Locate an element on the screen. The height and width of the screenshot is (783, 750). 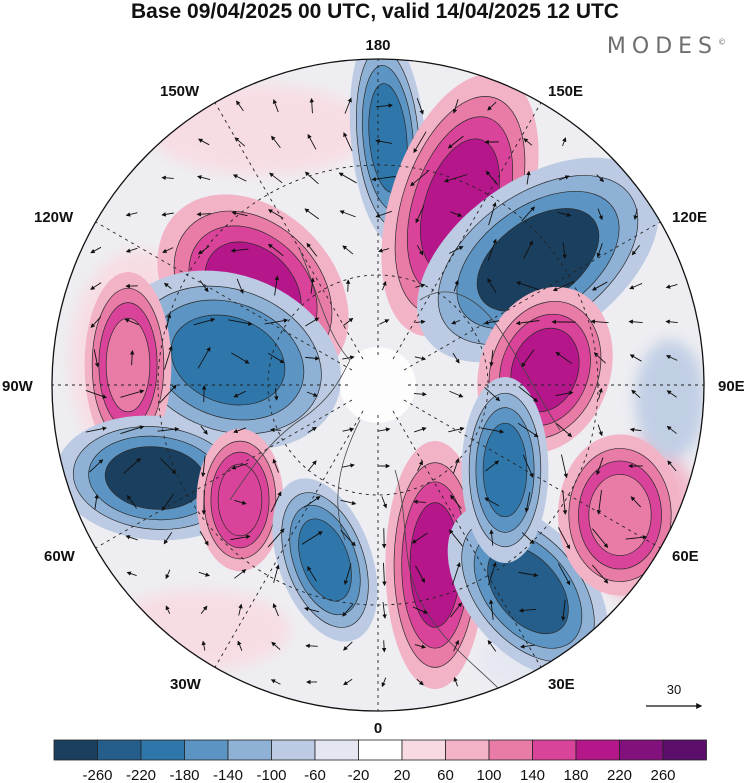
polar-cap is located at coordinates (378, 385).